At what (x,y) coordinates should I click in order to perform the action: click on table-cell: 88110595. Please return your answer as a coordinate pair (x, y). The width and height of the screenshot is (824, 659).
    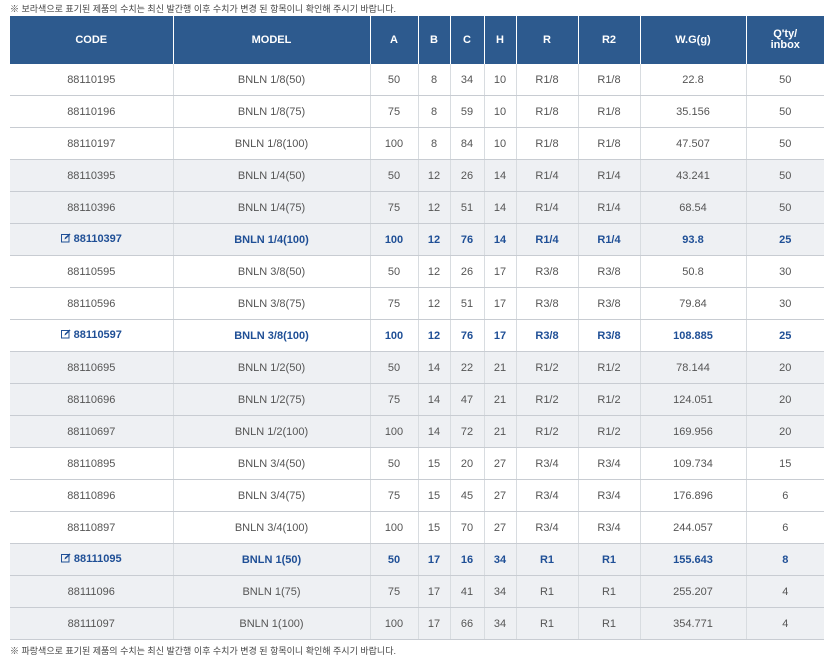
    Looking at the image, I should click on (91, 271).